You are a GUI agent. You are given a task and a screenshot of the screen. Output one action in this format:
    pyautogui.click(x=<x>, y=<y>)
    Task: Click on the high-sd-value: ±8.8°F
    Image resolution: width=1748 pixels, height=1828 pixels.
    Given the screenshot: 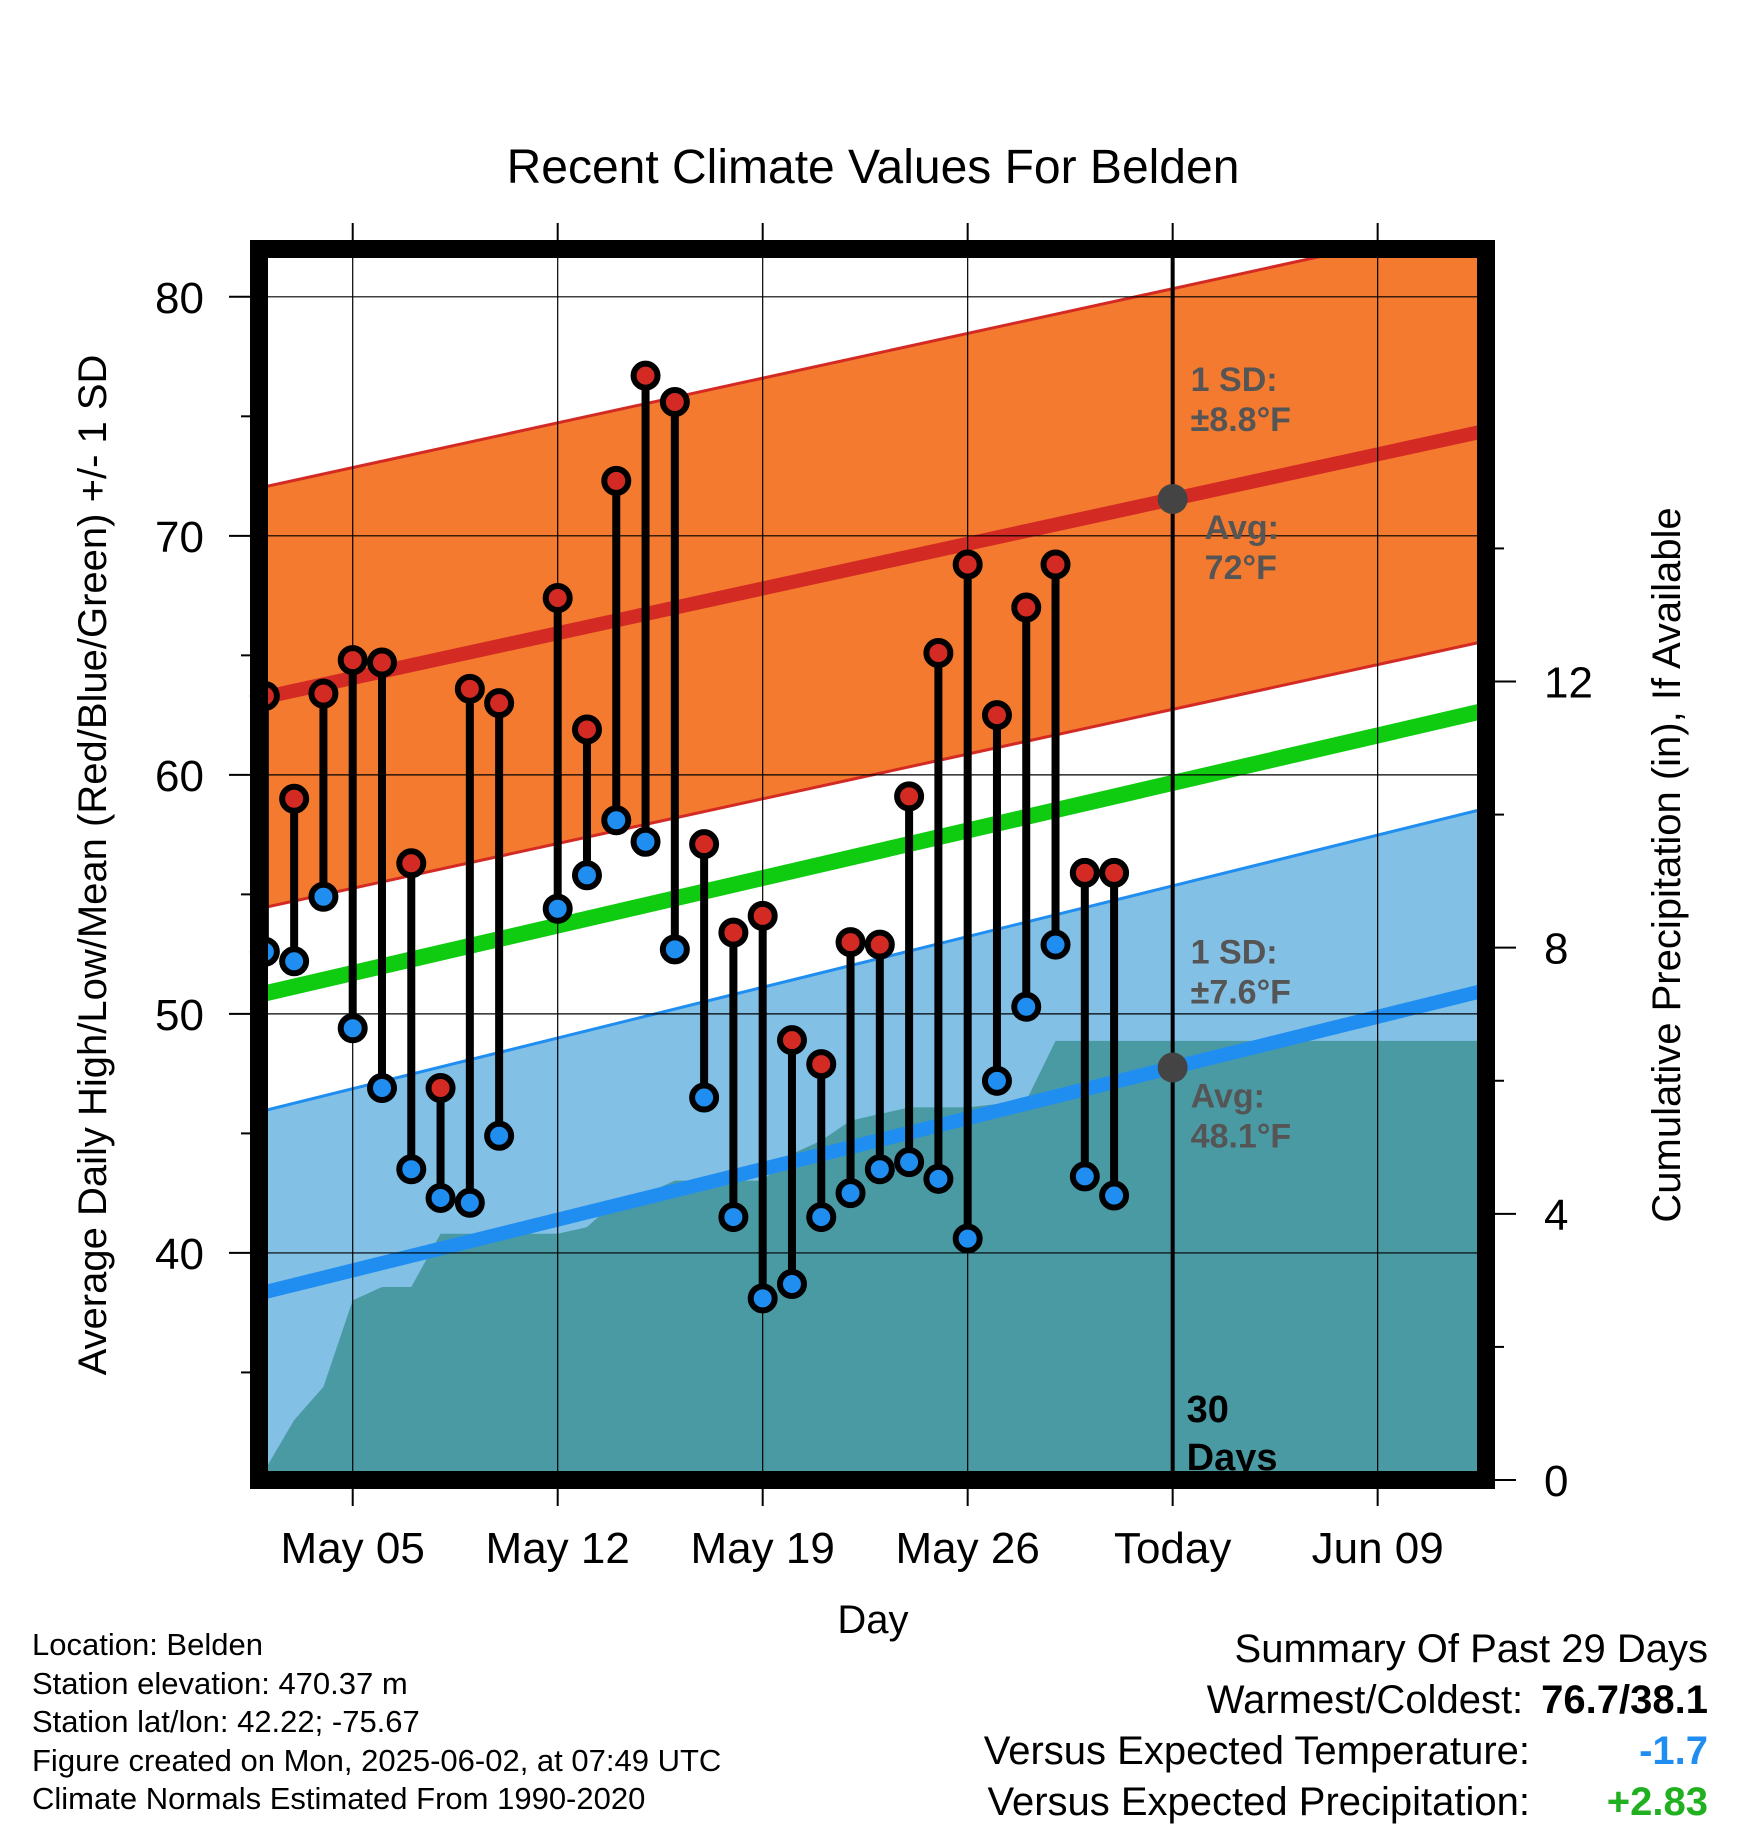 What is the action you would take?
    pyautogui.click(x=1241, y=420)
    